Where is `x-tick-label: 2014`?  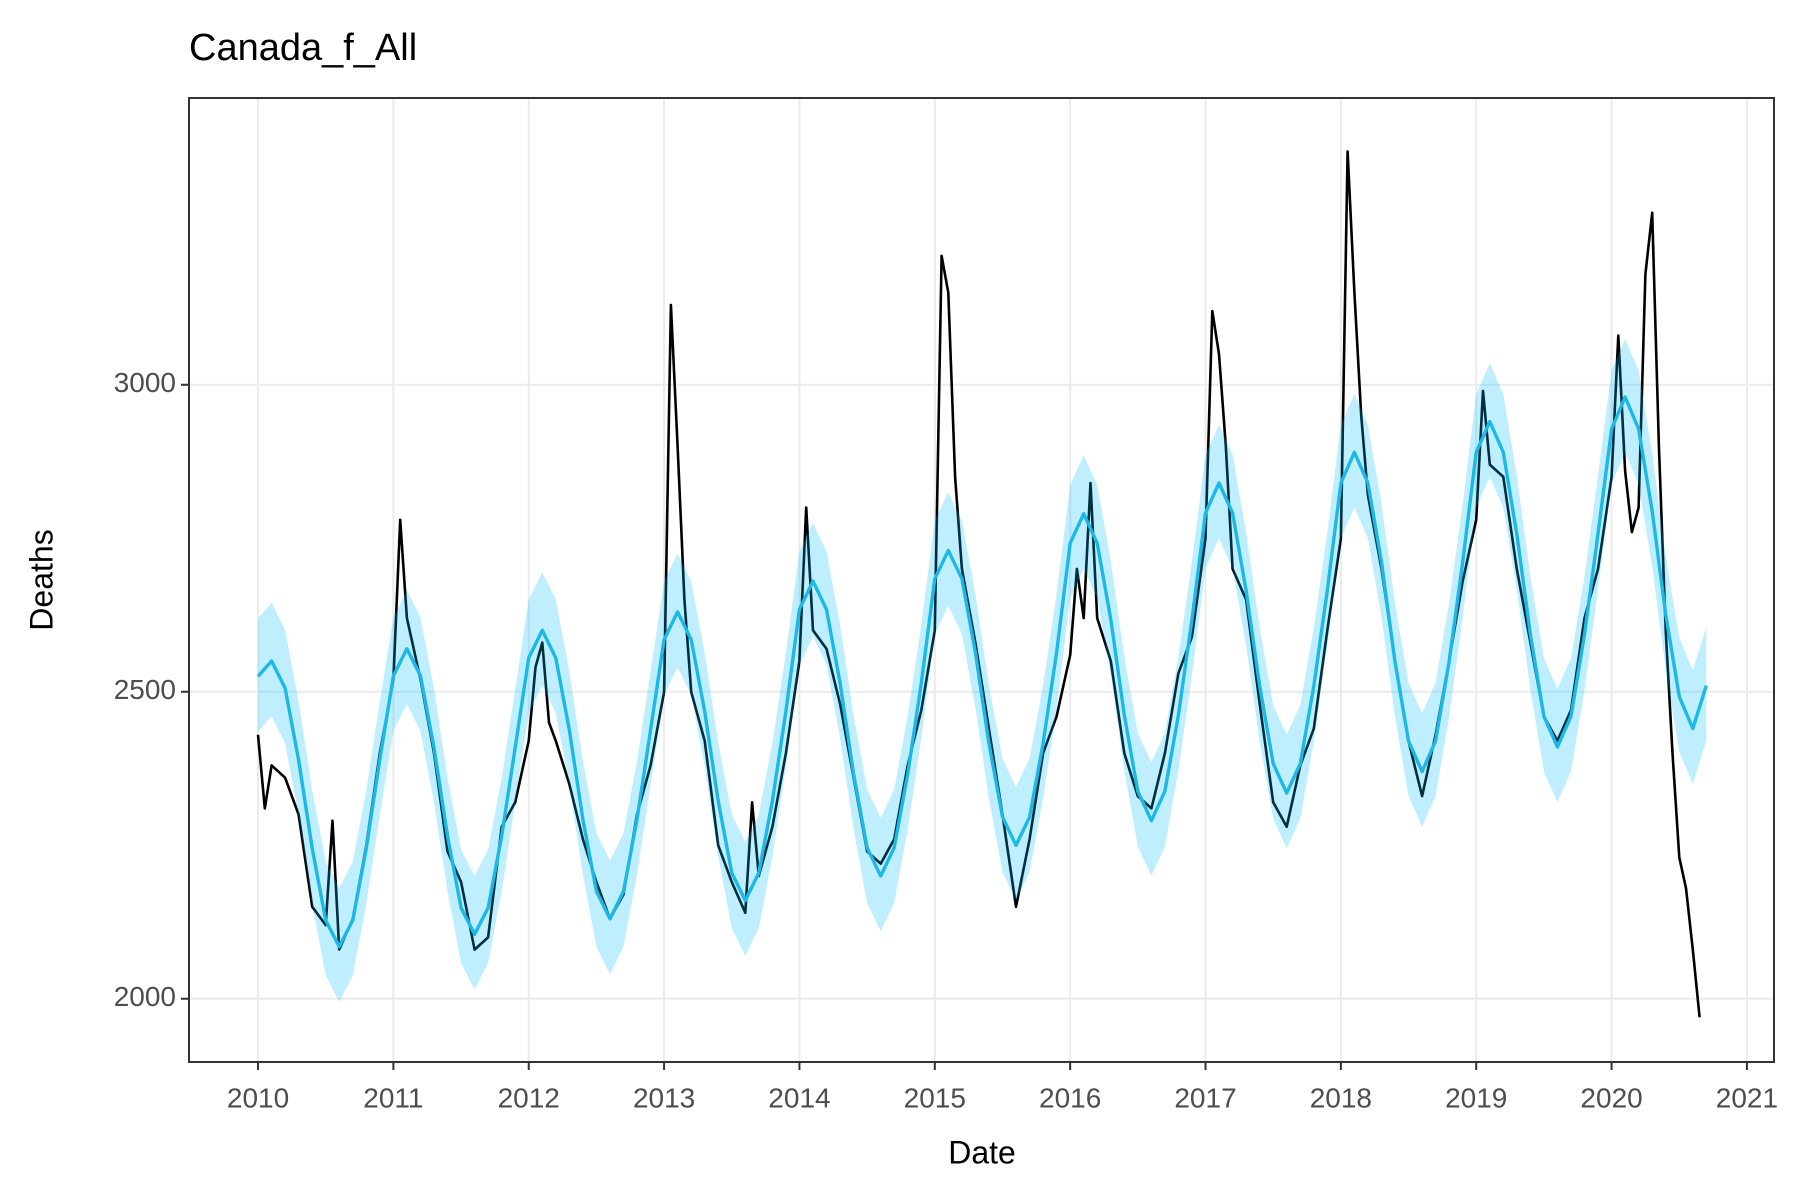 x-tick-label: 2014 is located at coordinates (799, 1097).